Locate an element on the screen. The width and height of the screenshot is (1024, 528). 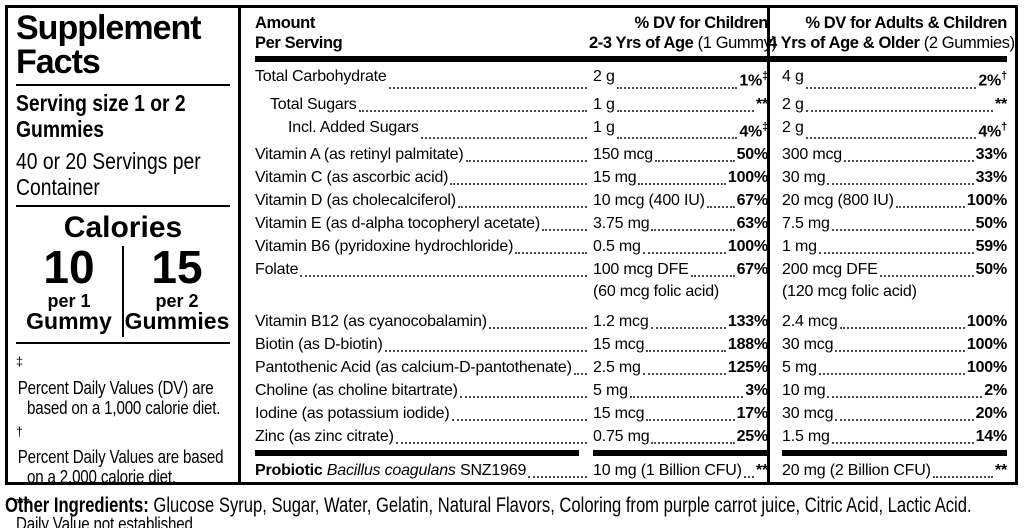
panel-title-line1: Supplement is located at coordinates (109, 28).